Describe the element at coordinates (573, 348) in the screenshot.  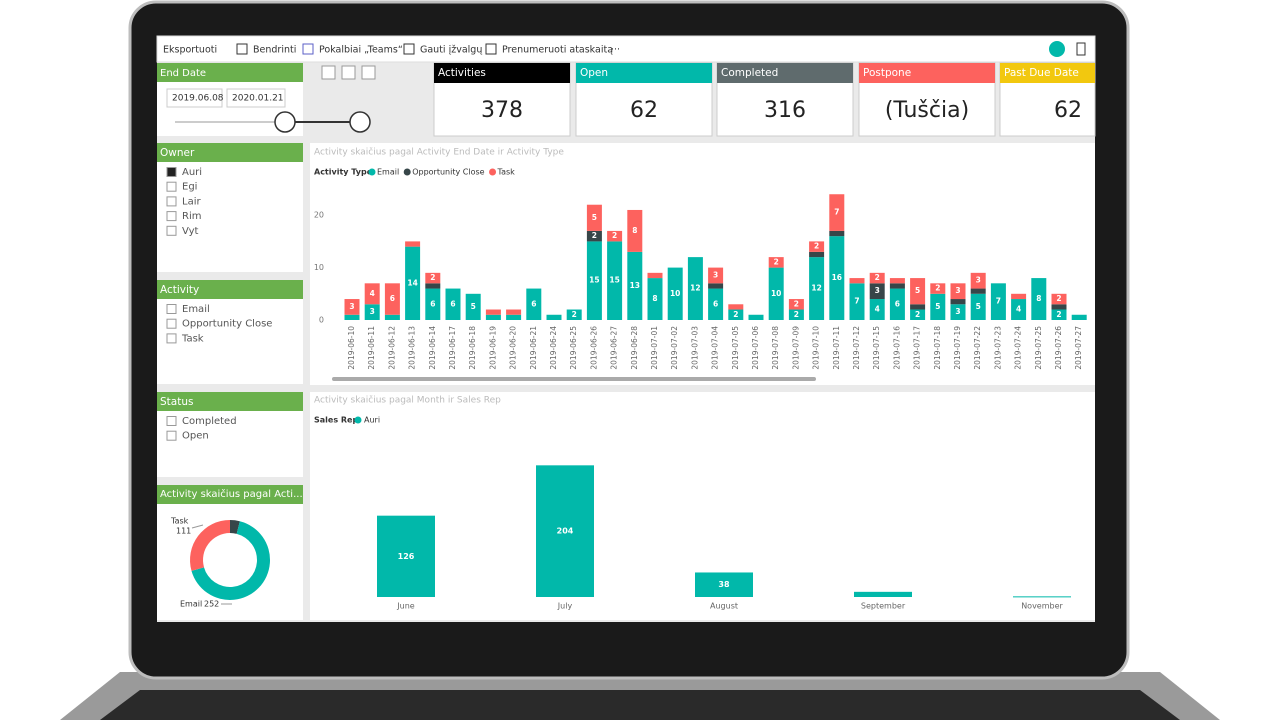
I see `x-tick-label: 2019-06-25` at that location.